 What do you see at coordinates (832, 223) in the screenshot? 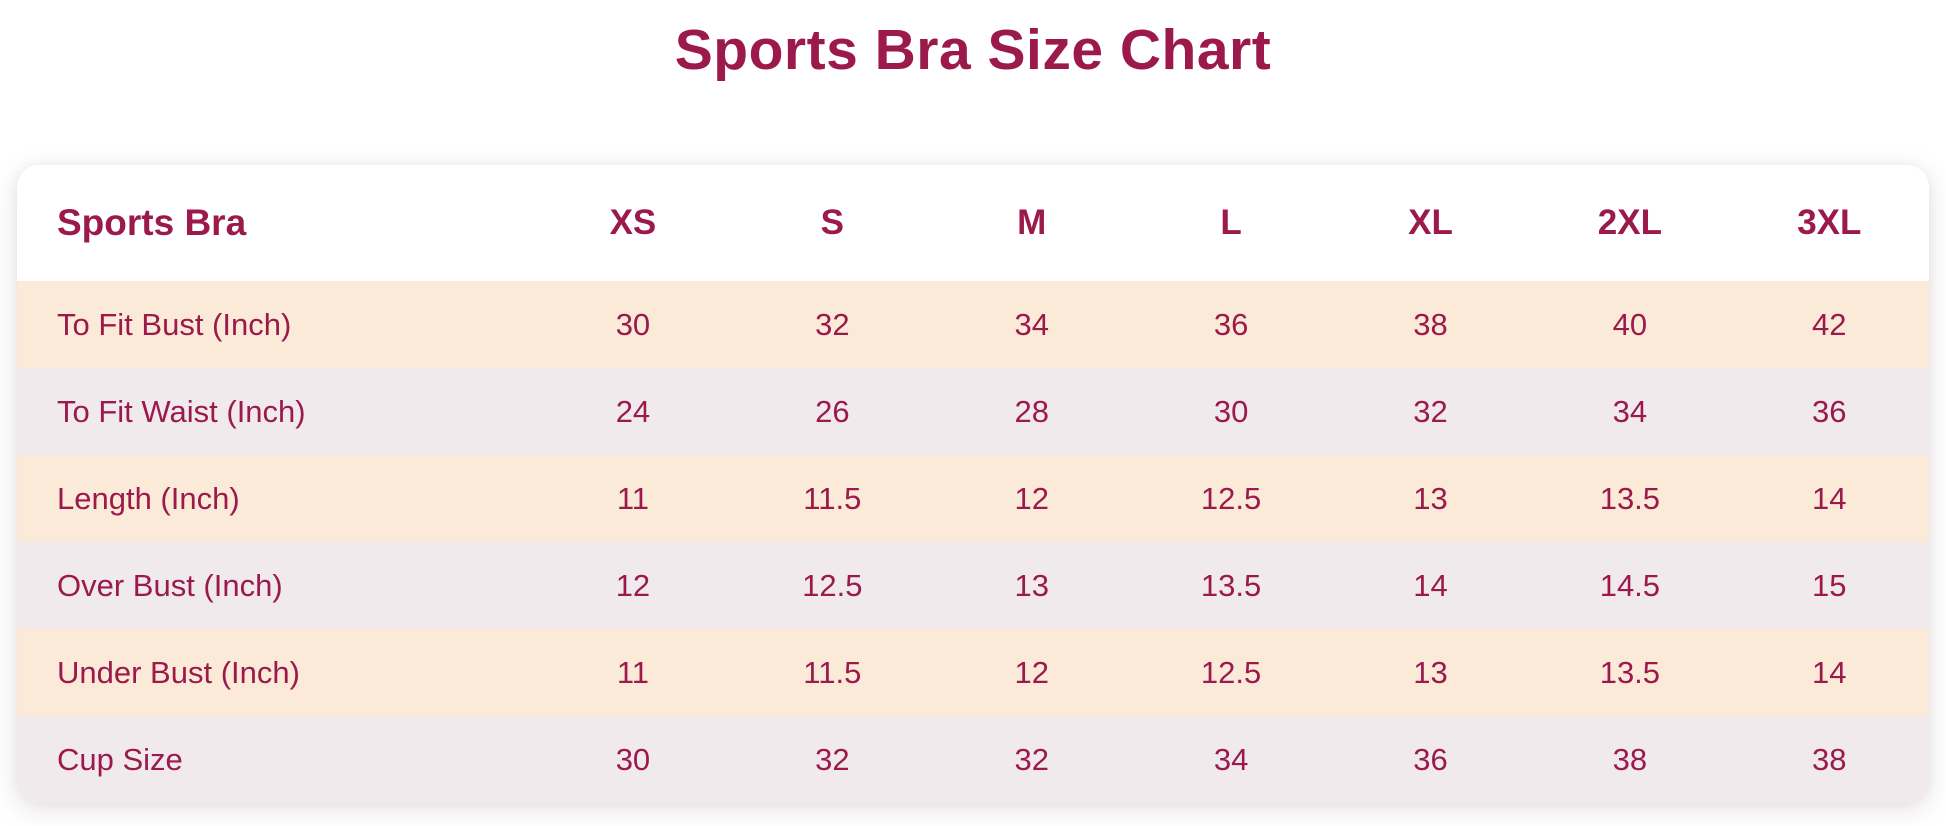
I see `column-header-size-s: S` at bounding box center [832, 223].